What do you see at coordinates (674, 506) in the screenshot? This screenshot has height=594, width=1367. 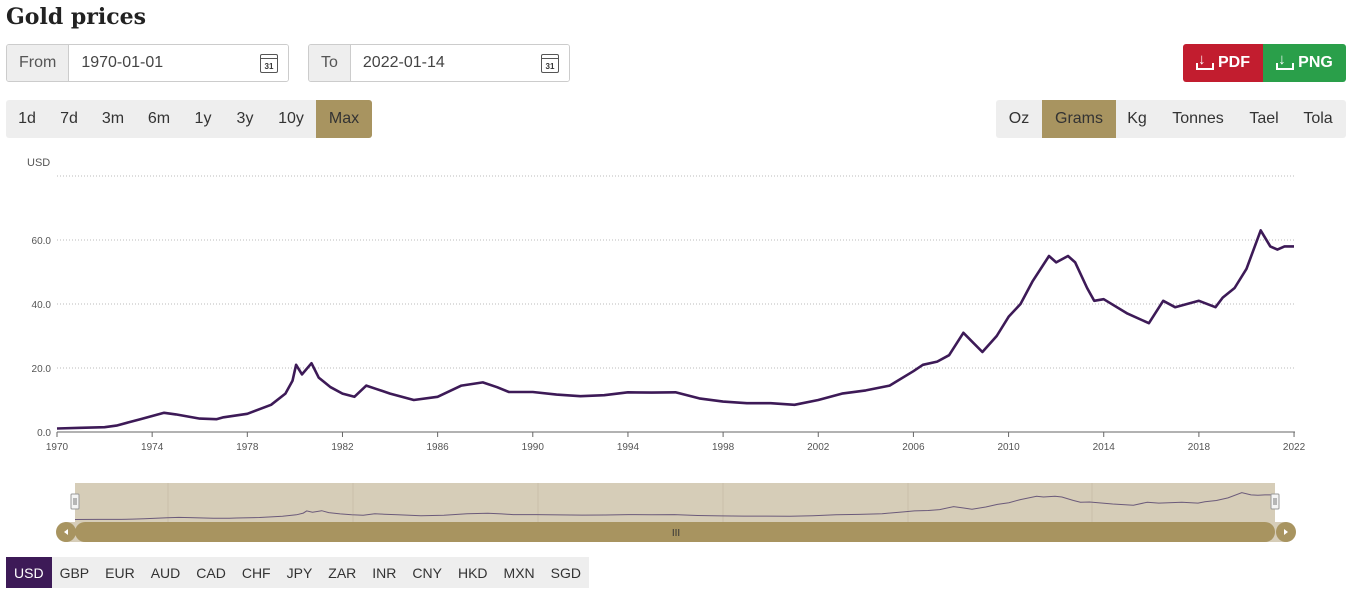 I see `navigator-series-line` at bounding box center [674, 506].